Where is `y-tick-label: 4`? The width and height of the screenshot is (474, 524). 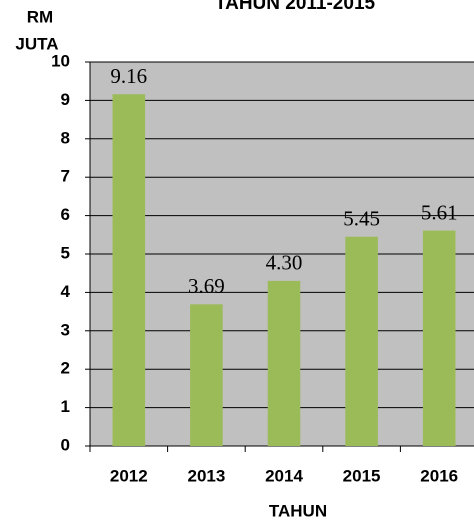 y-tick-label: 4 is located at coordinates (66, 291).